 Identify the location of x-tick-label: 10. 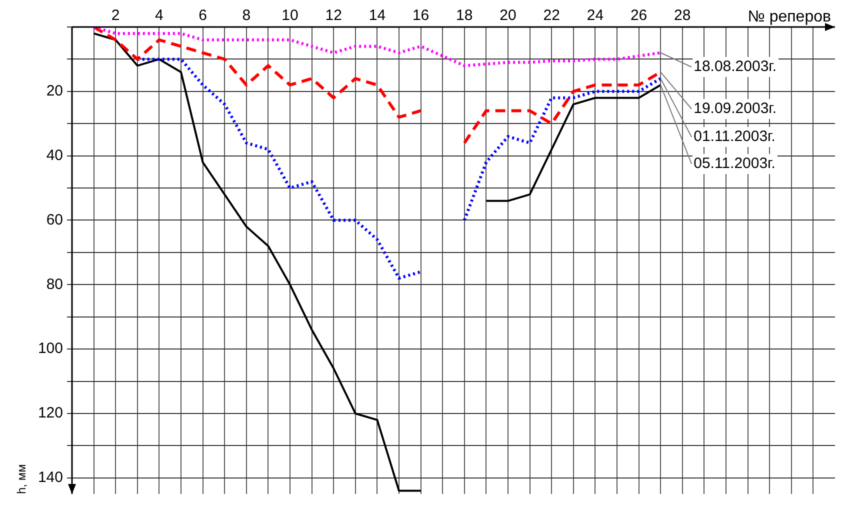
(290, 15).